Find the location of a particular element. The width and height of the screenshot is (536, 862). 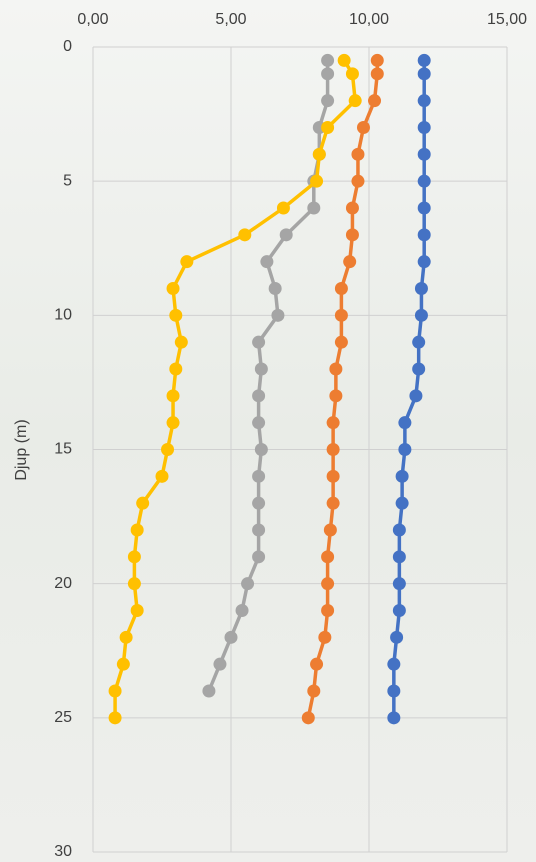

x-tick-label: 10,00 is located at coordinates (369, 19).